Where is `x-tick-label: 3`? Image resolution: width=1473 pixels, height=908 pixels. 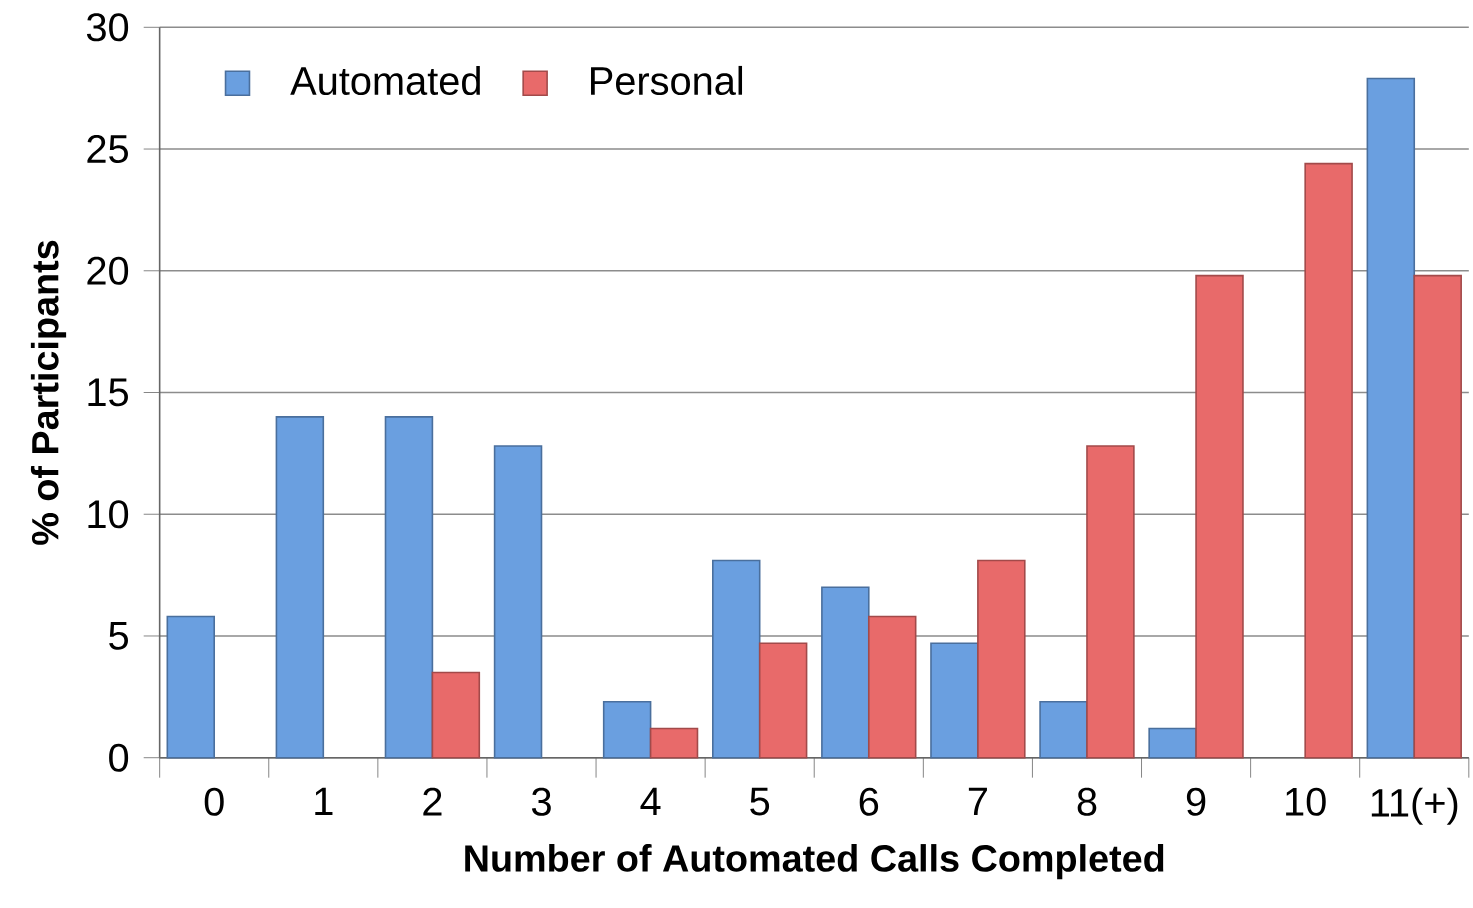 x-tick-label: 3 is located at coordinates (541, 801).